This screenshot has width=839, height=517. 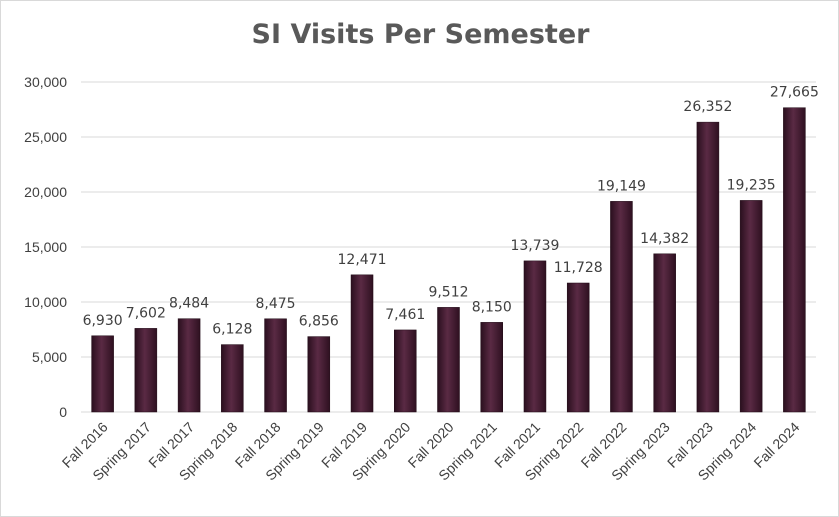 I want to click on data-label: 12,471, so click(x=362, y=260).